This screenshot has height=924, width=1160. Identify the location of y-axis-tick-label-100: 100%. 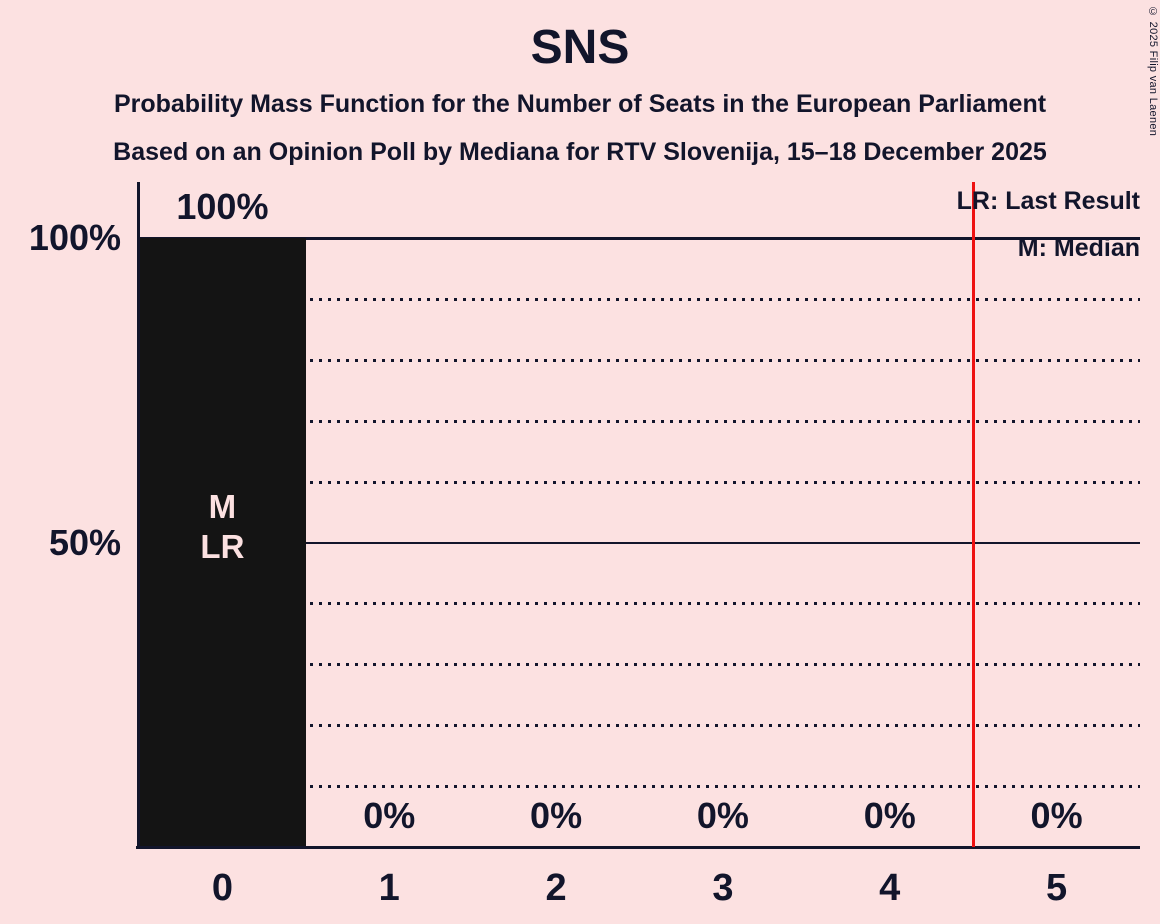
(74, 237).